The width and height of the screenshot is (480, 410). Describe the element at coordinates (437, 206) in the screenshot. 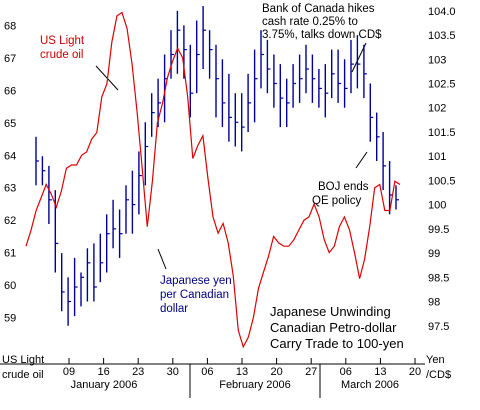

I see `right-axis-tick-label: 100` at that location.